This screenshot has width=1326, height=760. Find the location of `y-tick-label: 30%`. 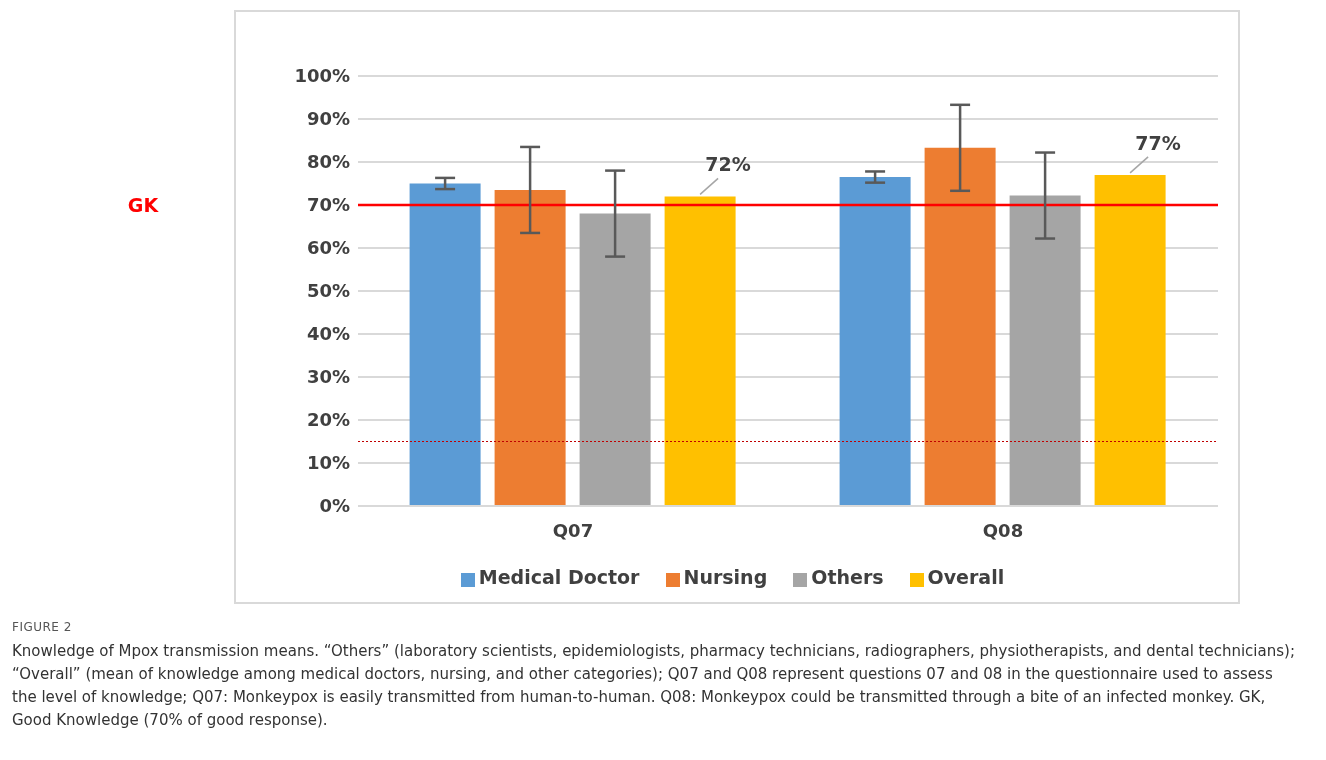

y-tick-label: 30% is located at coordinates (328, 377).